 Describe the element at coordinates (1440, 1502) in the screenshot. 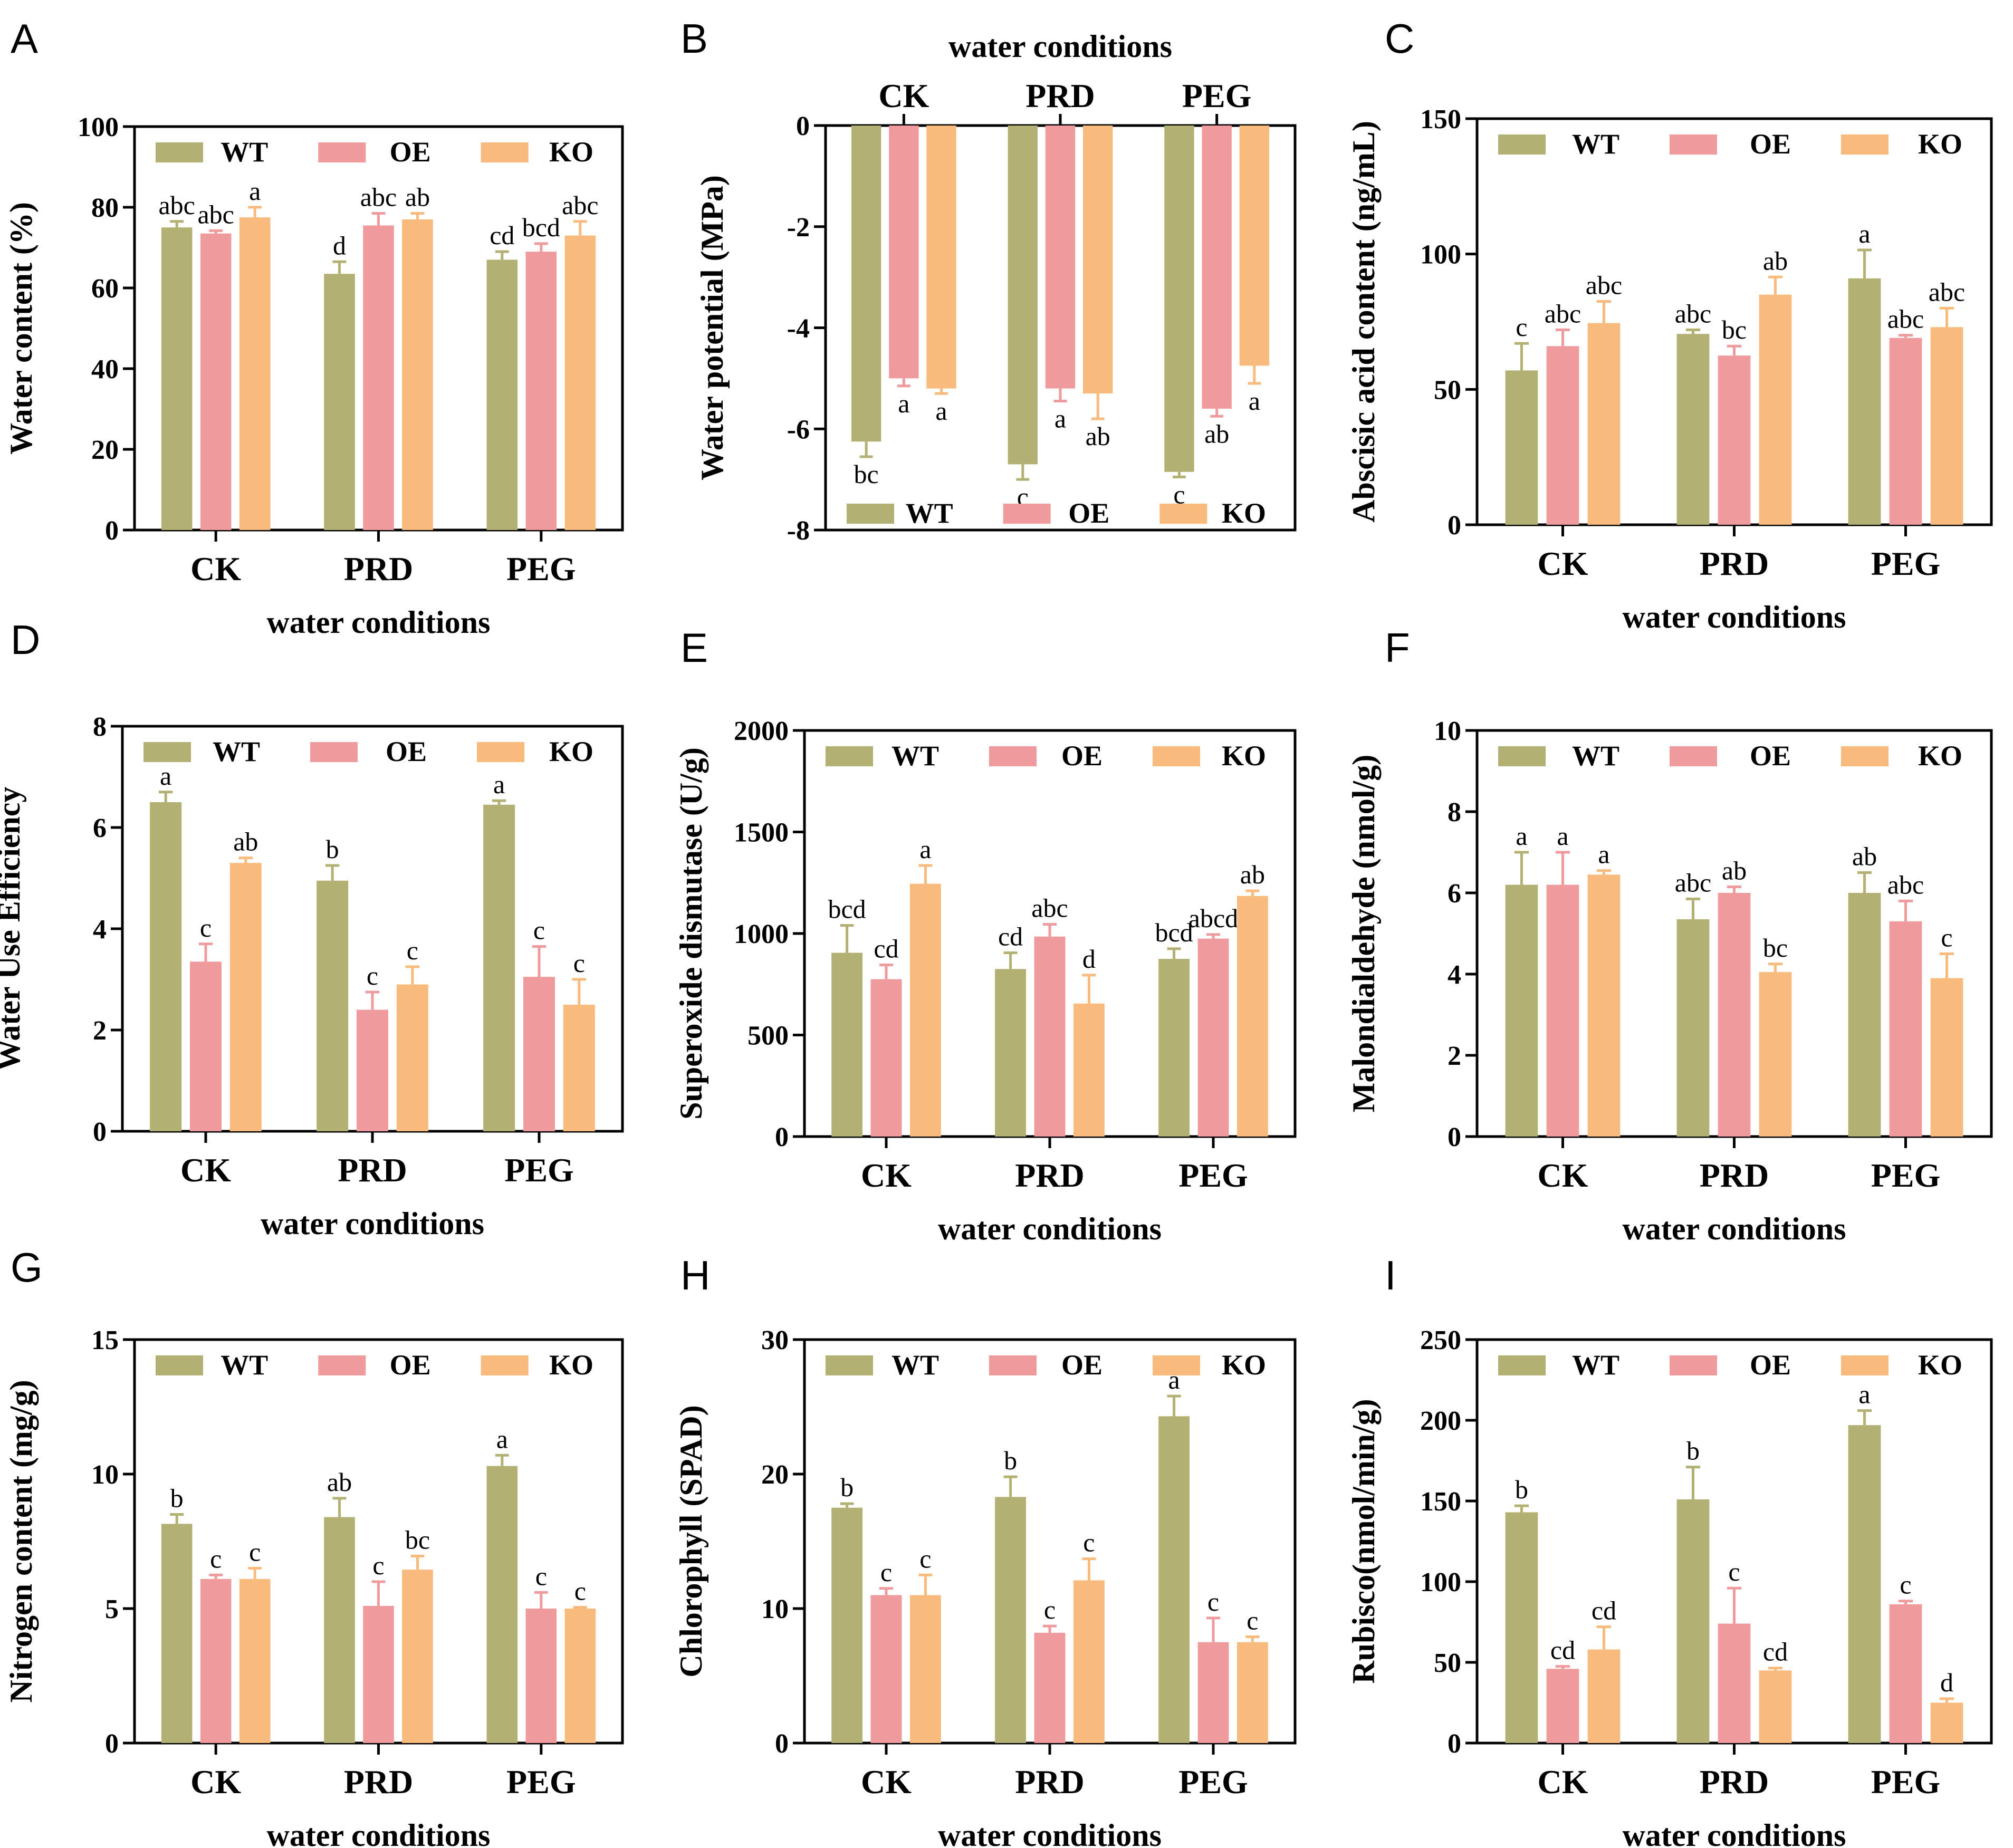

I see `y-tick-label: 150` at that location.